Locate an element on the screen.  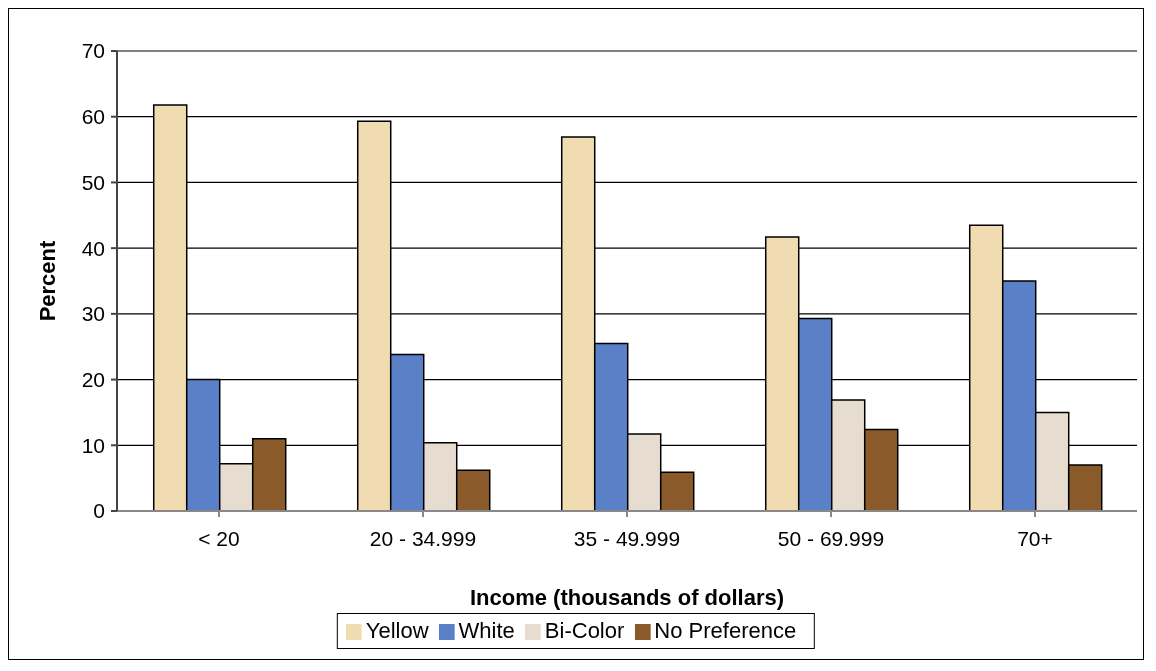
legend-label: No Preference is located at coordinates (725, 630).